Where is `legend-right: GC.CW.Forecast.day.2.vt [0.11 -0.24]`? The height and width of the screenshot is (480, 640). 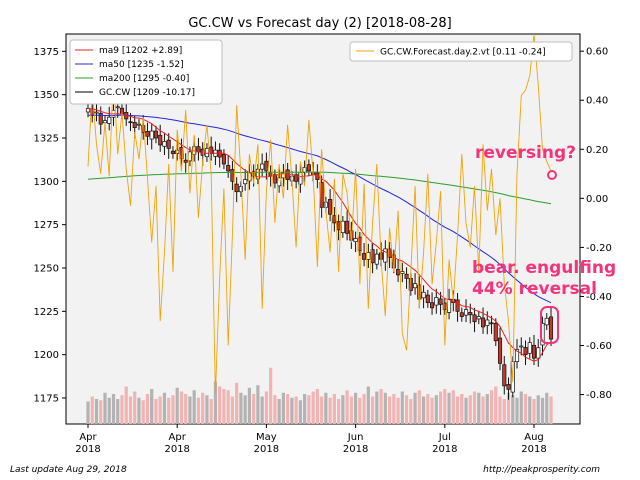
legend-right: GC.CW.Forecast.day.2.vt [0.11 -0.24] is located at coordinates (461, 51).